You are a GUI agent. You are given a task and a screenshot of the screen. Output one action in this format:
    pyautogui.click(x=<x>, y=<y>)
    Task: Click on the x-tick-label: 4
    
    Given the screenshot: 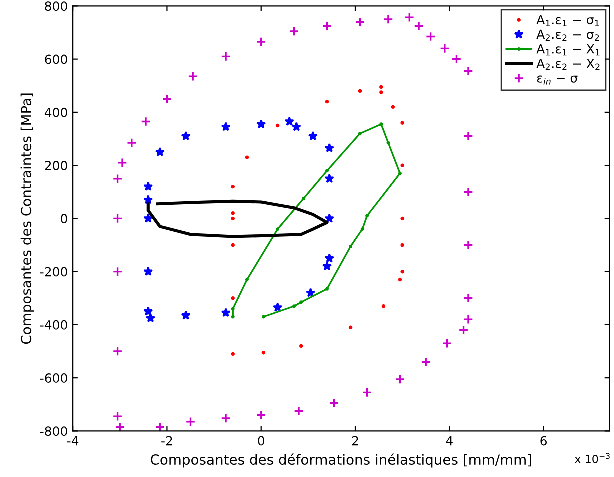 What is the action you would take?
    pyautogui.click(x=449, y=441)
    